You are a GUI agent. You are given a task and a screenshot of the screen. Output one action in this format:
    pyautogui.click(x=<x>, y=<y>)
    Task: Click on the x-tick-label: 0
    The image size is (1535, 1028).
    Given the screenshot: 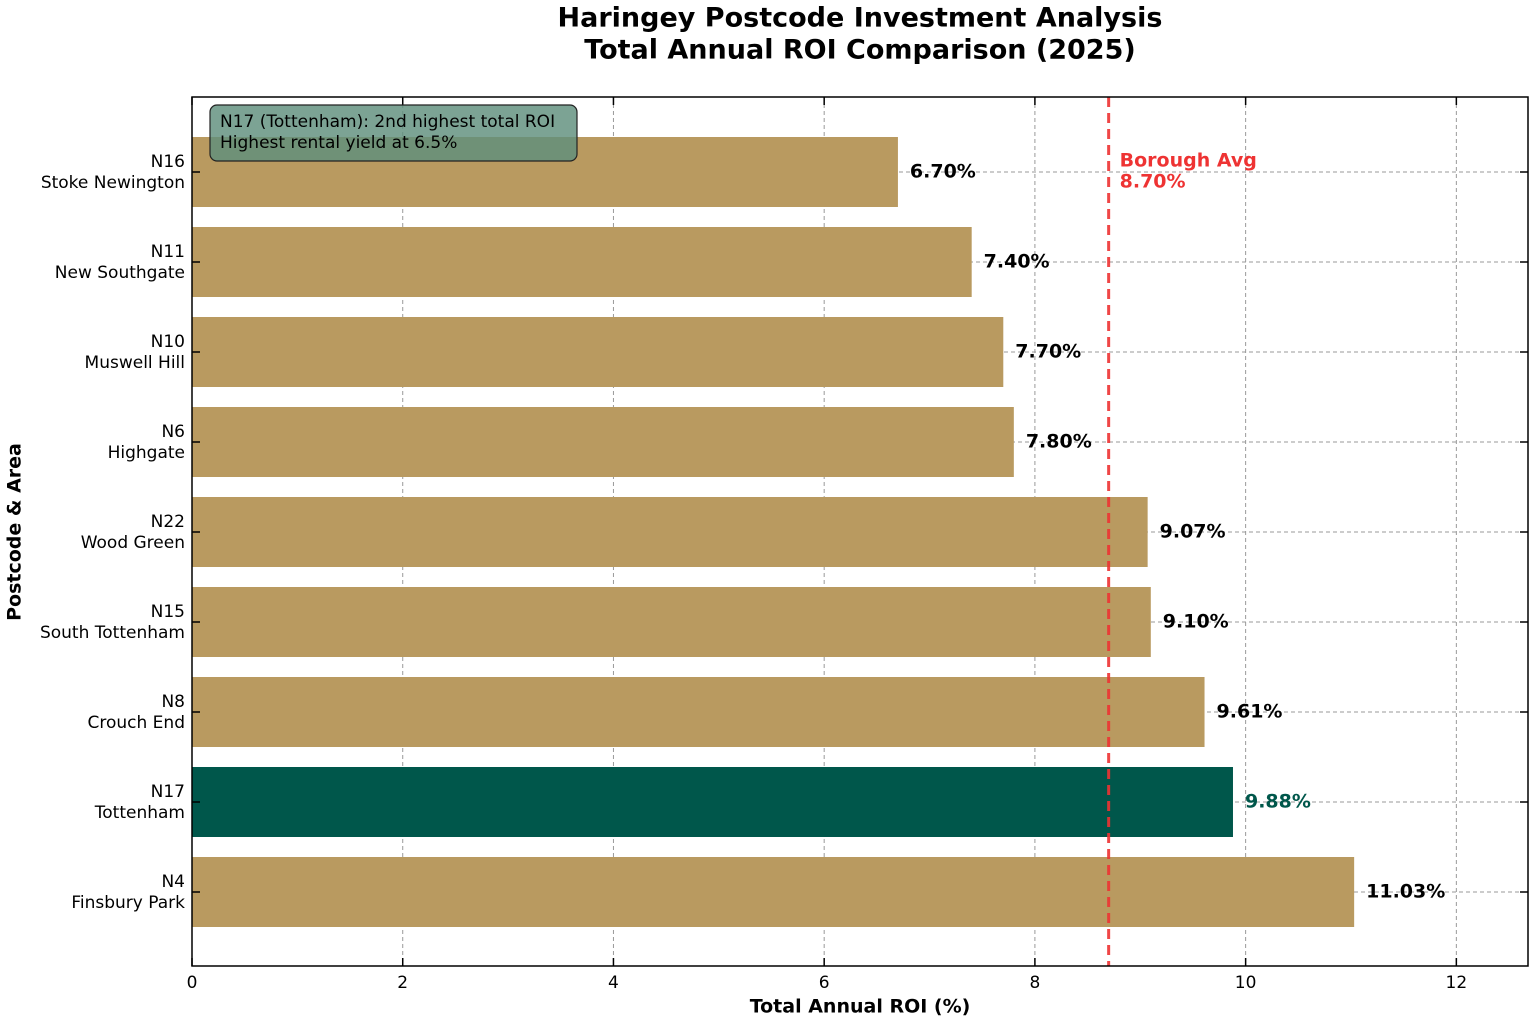 What is the action you would take?
    pyautogui.click(x=192, y=983)
    